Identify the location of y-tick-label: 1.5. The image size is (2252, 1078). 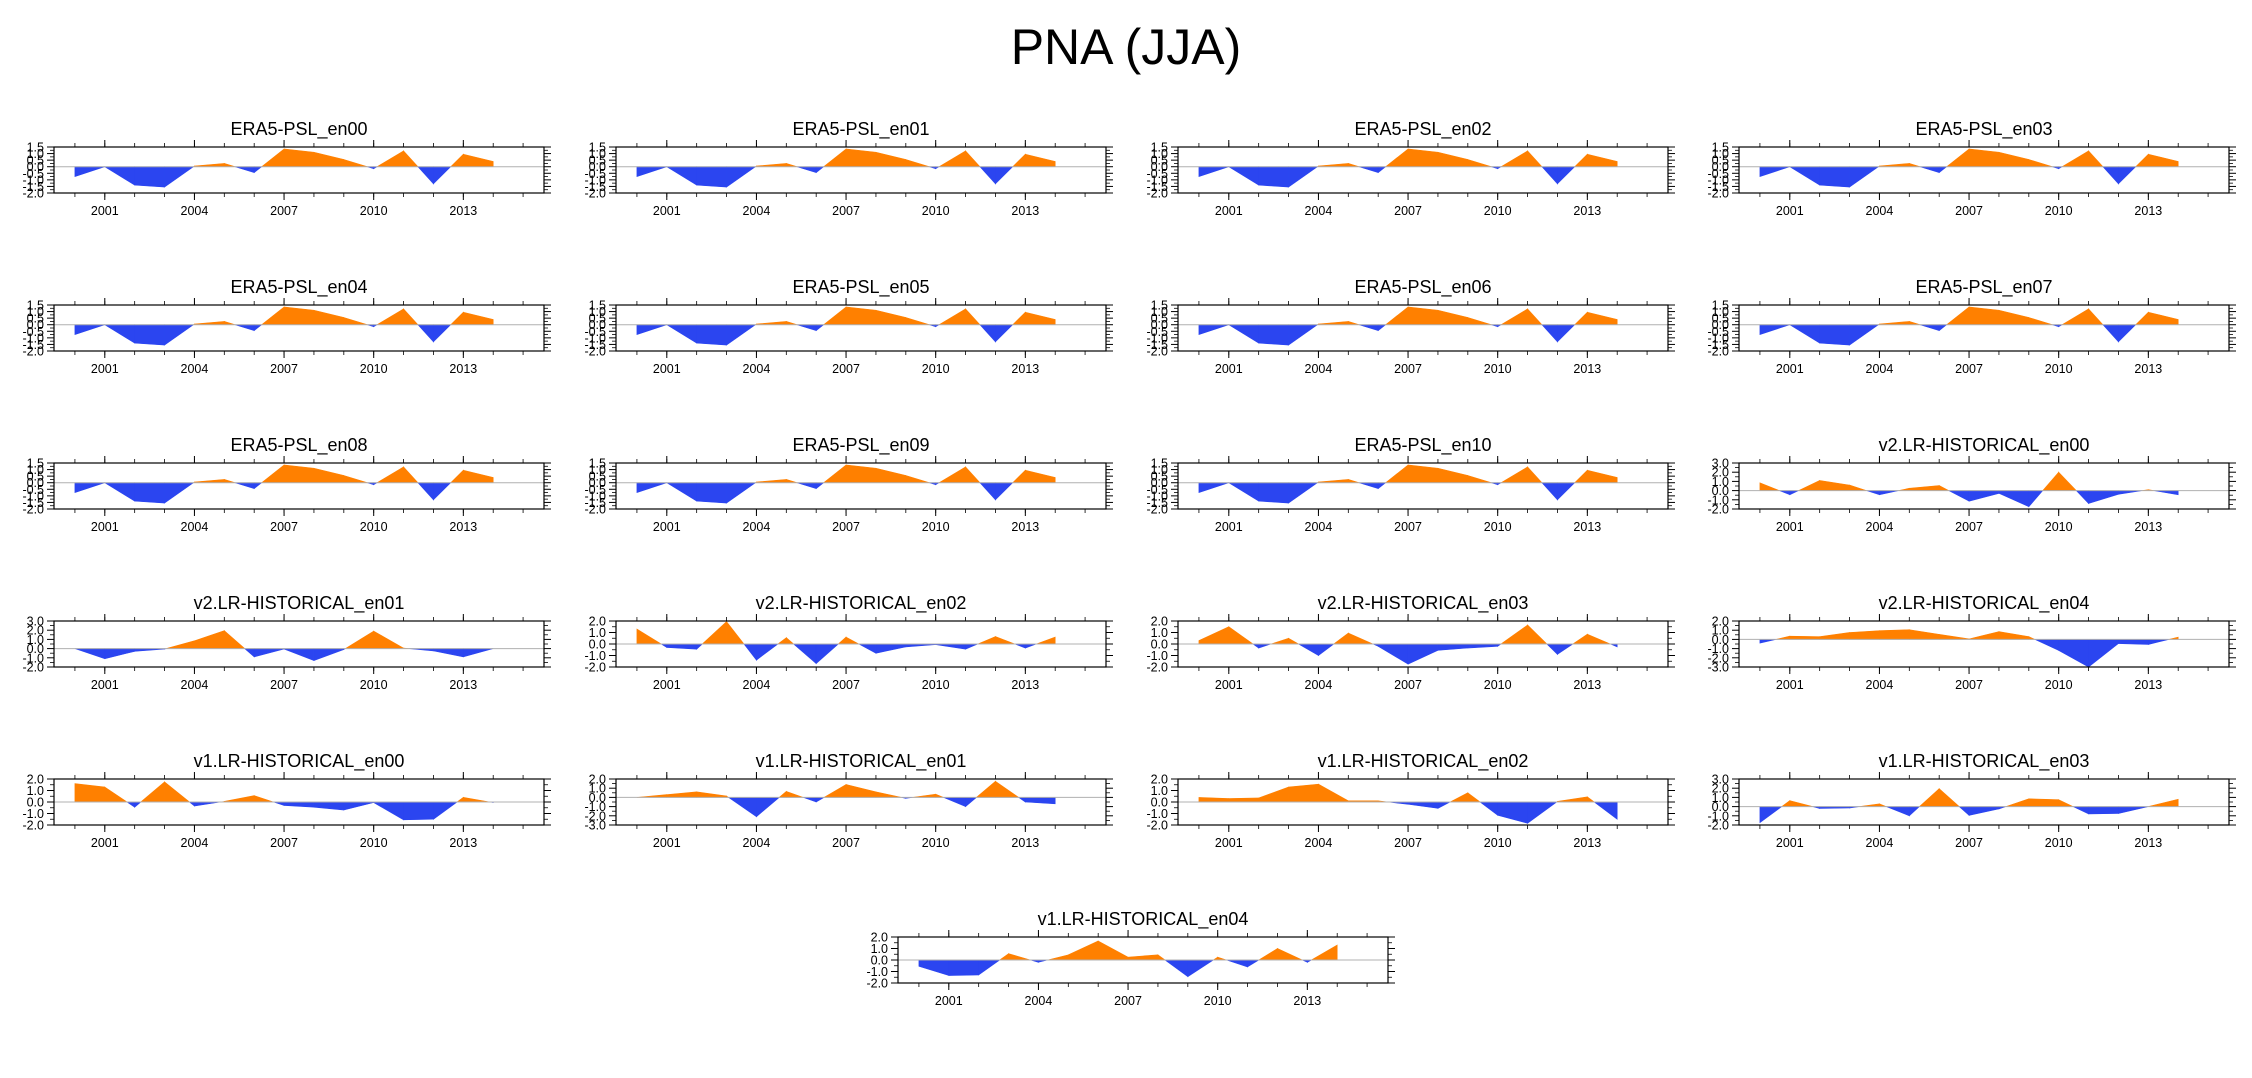
(35, 306).